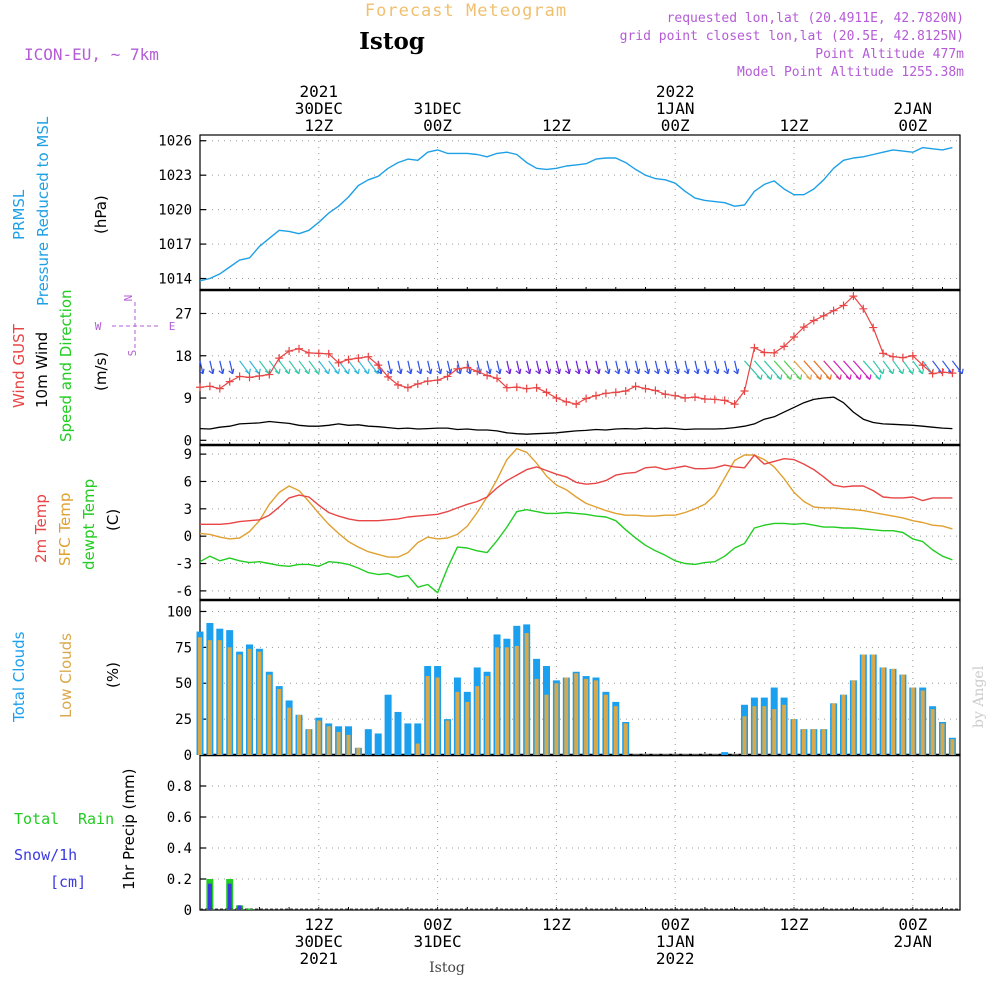  I want to click on total-clouds-label: Total Clouds, so click(19, 677).